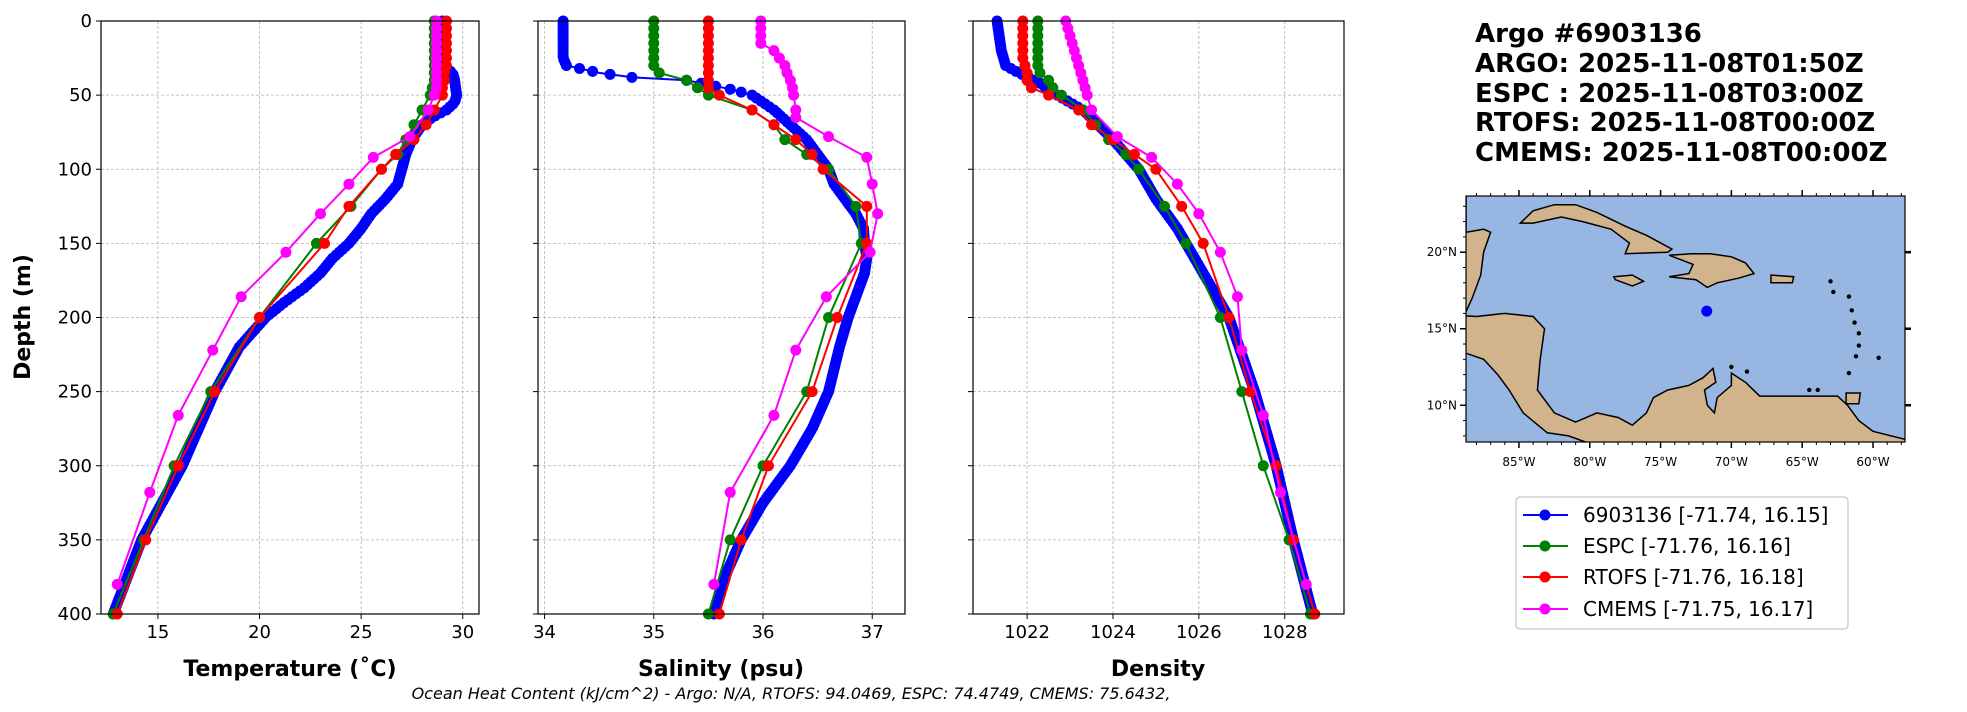  Describe the element at coordinates (1707, 311) in the screenshot. I see `argo-location-marker` at that location.